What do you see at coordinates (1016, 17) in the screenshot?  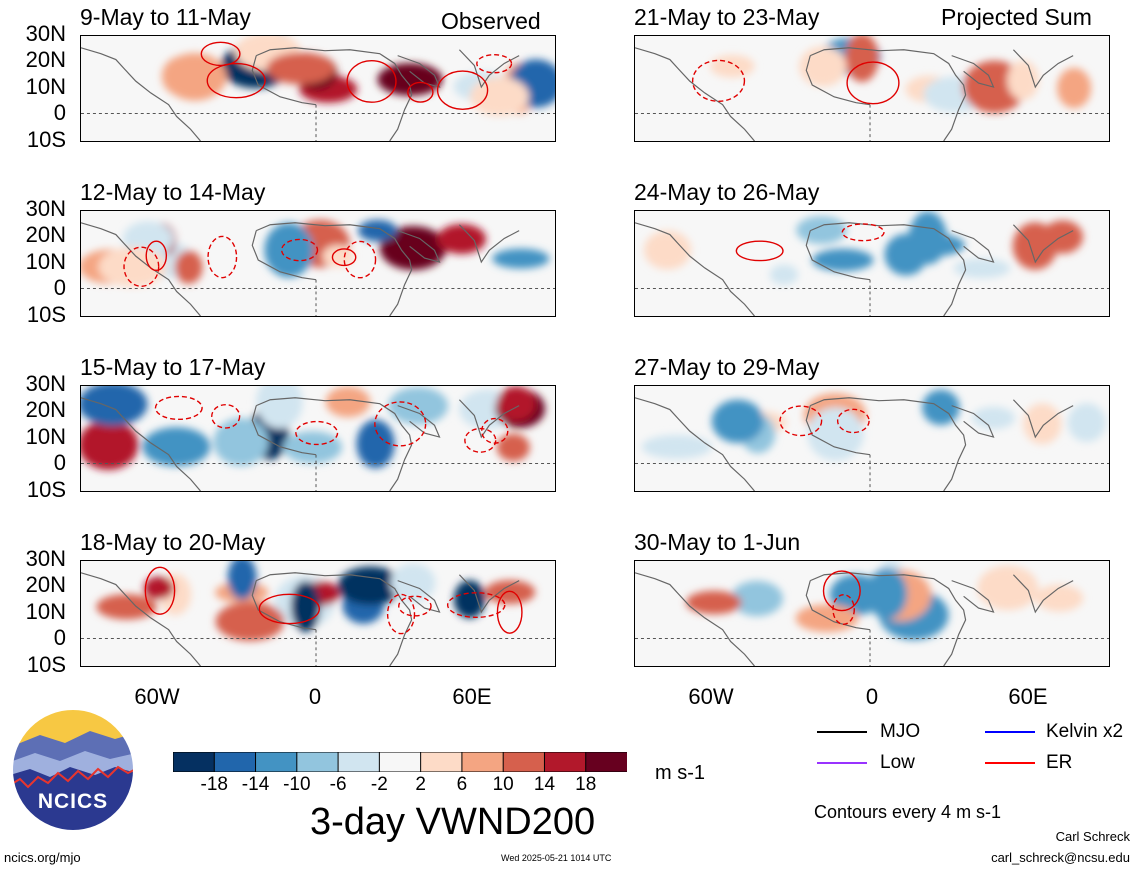 I see `projected-label: Projected Sum` at bounding box center [1016, 17].